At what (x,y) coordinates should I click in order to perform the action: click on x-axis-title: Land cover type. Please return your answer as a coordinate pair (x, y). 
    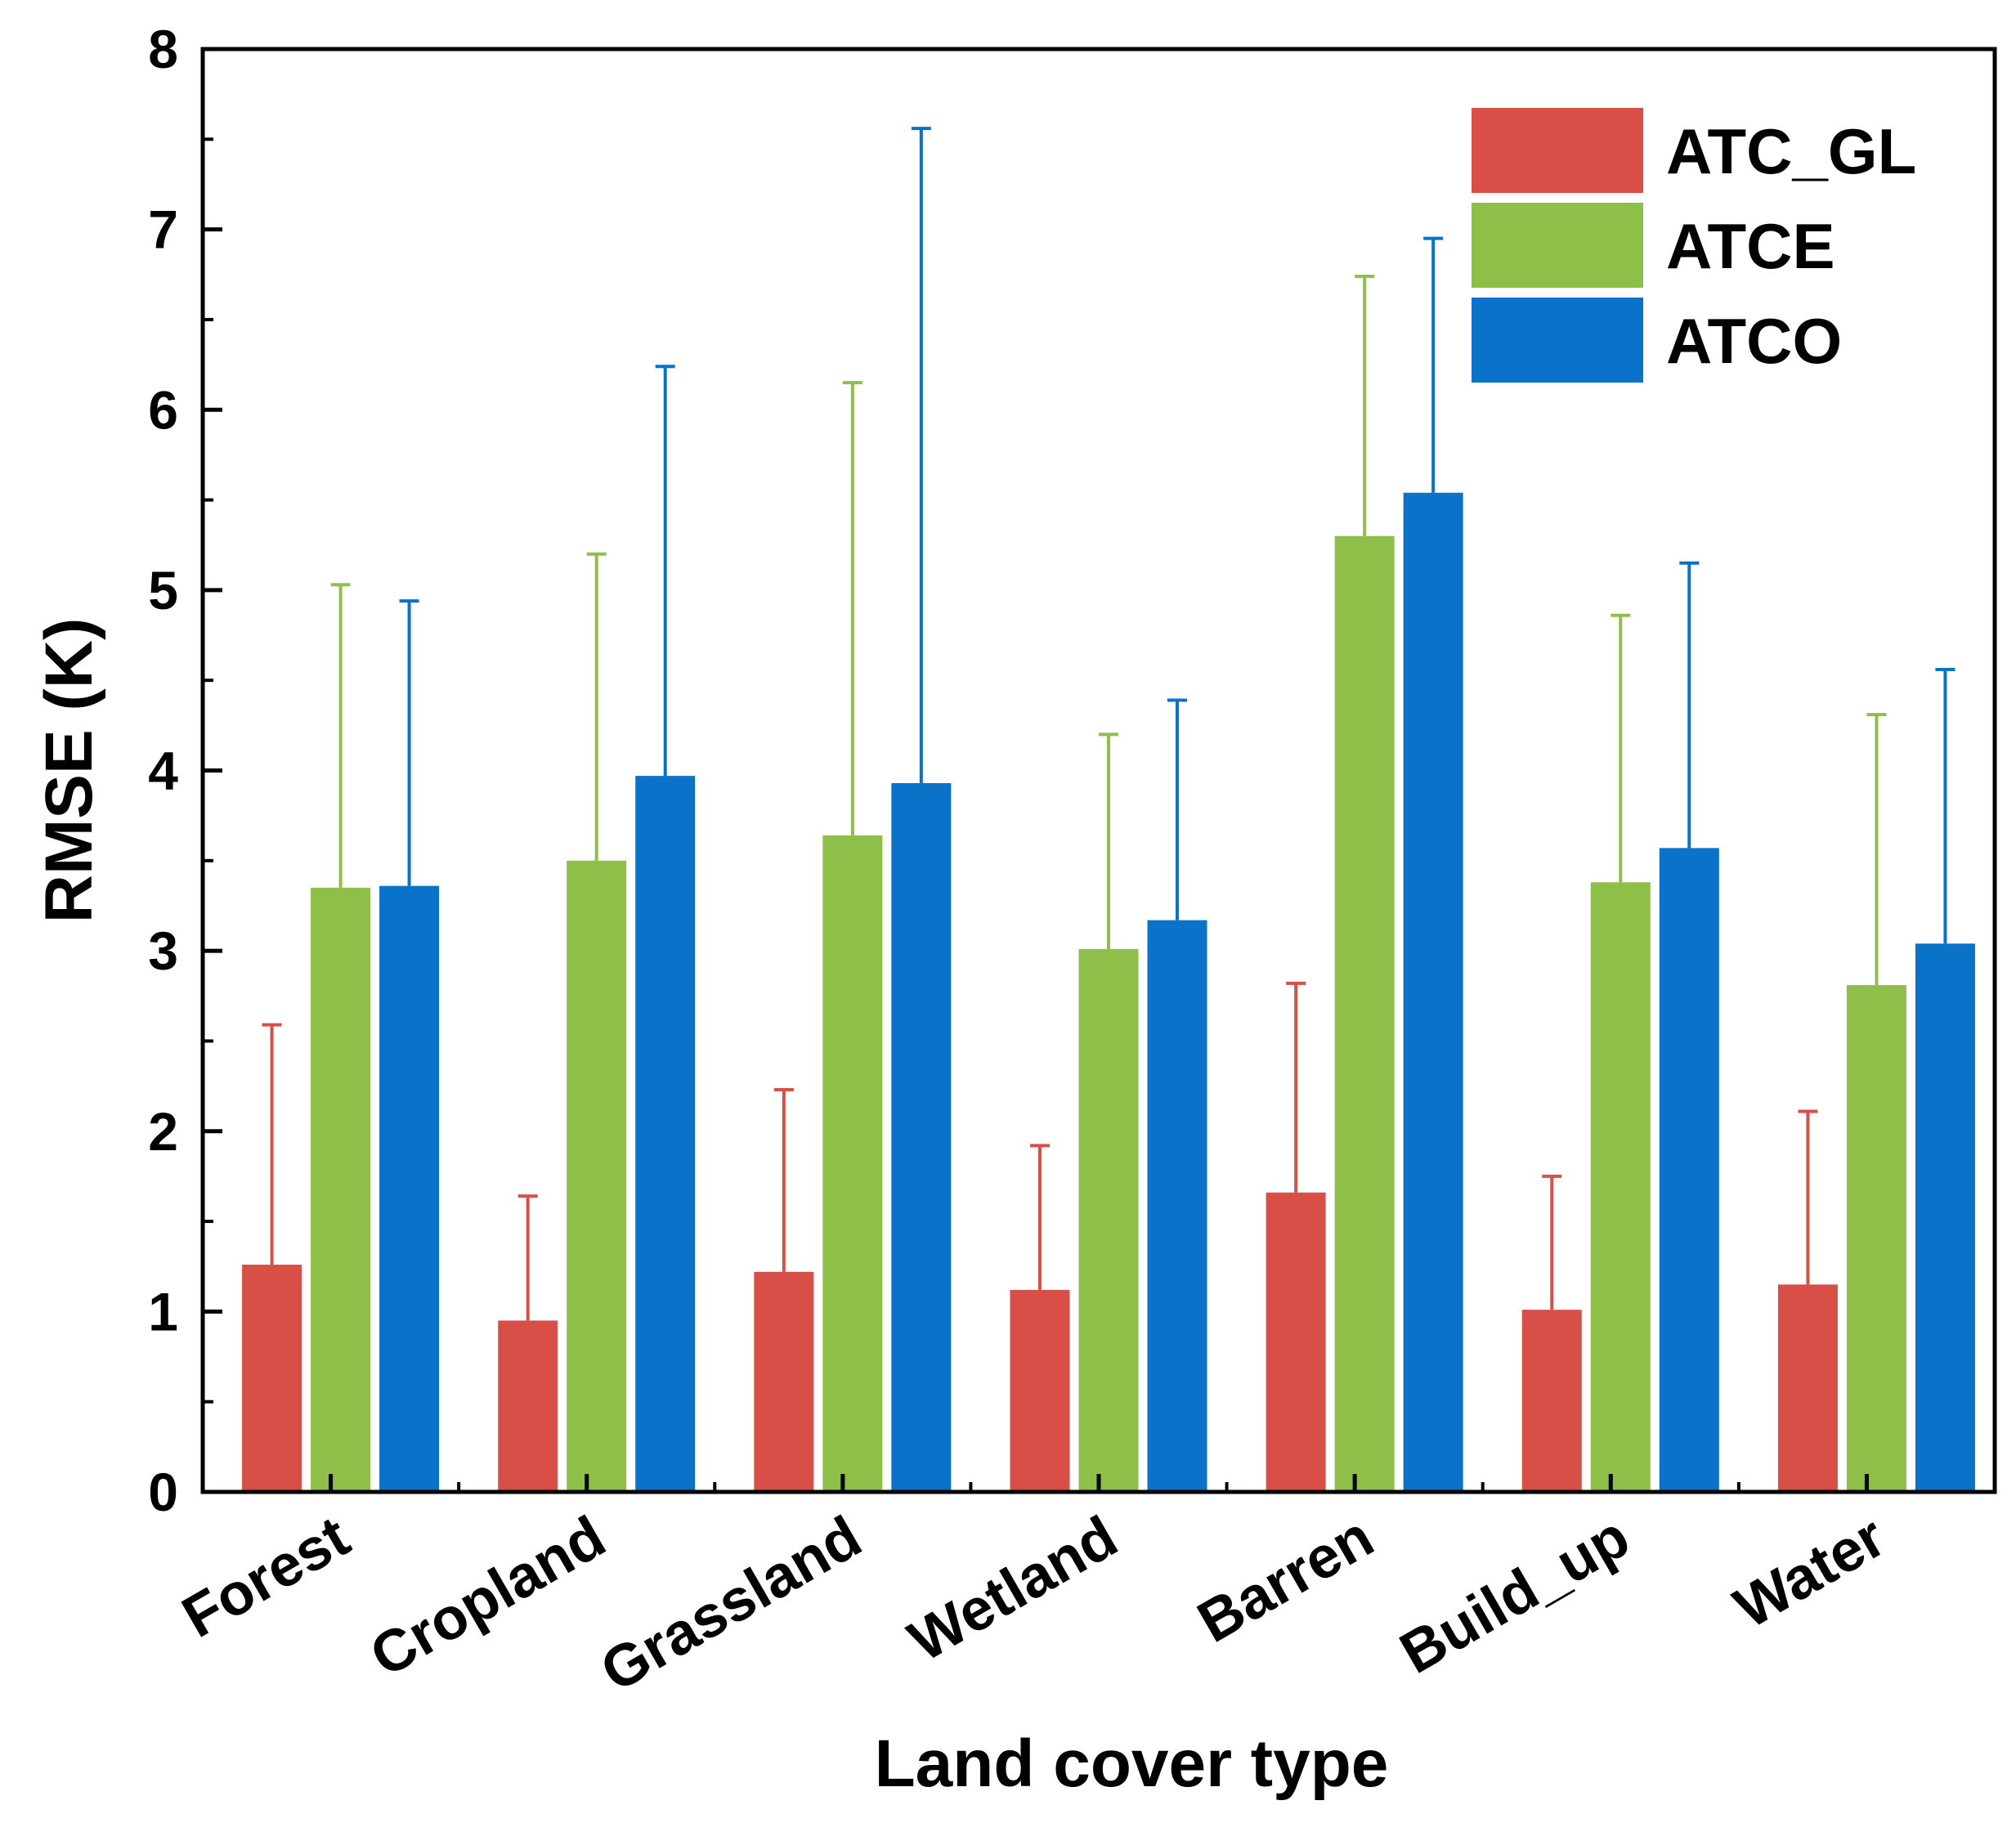
    Looking at the image, I should click on (1132, 1764).